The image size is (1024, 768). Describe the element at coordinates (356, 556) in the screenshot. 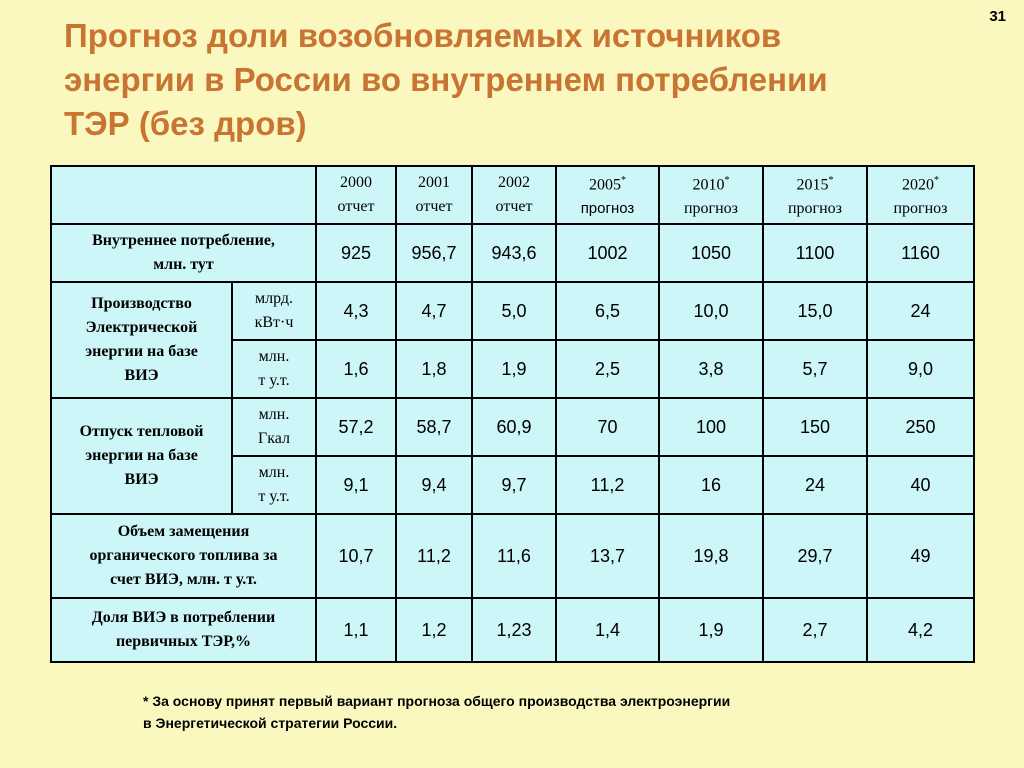

I see `value-cell: 10,7` at that location.